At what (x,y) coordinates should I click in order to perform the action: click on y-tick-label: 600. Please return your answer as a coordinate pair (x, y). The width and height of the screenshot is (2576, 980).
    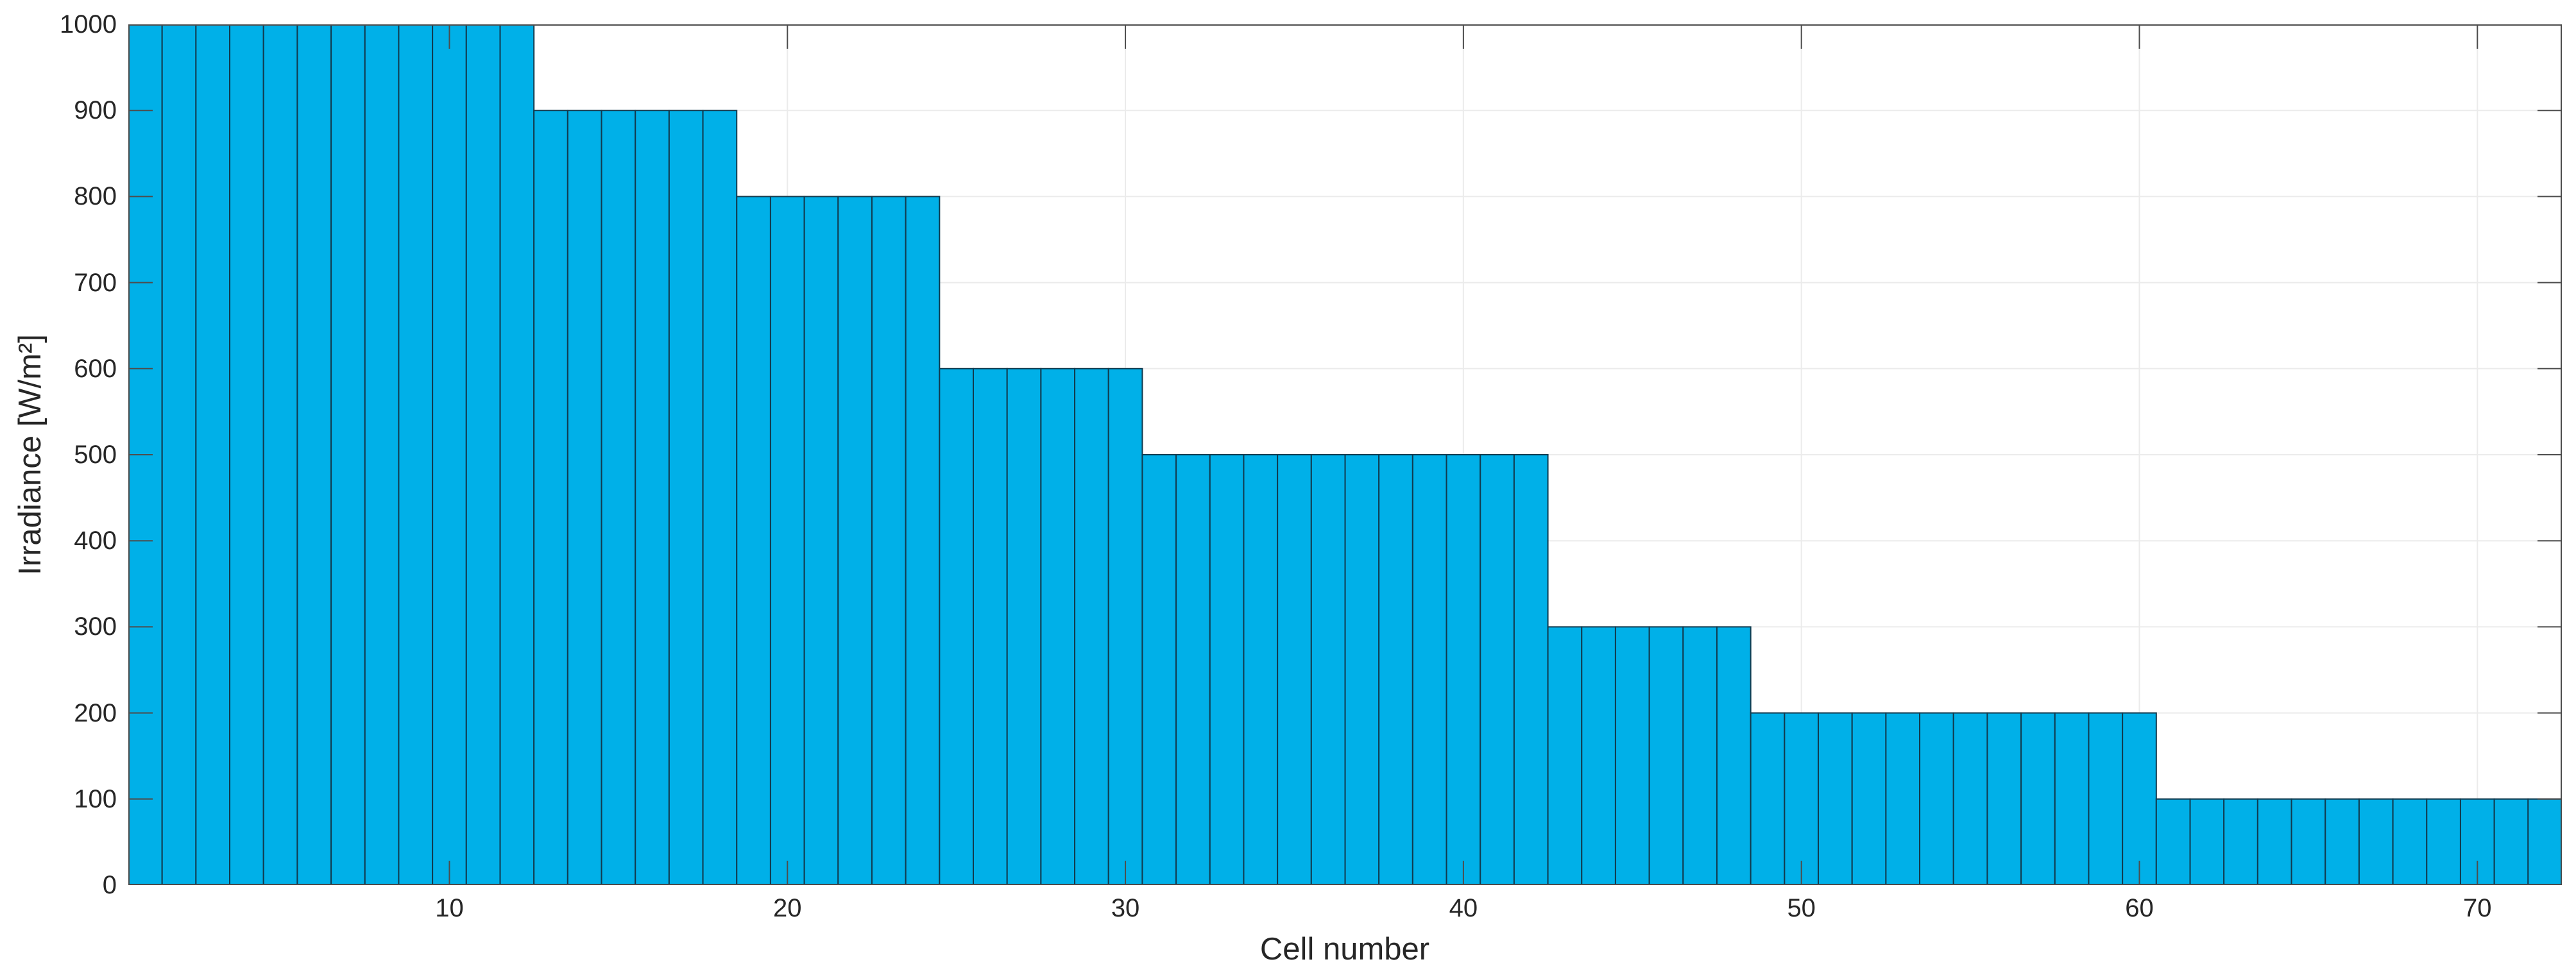
    Looking at the image, I should click on (96, 368).